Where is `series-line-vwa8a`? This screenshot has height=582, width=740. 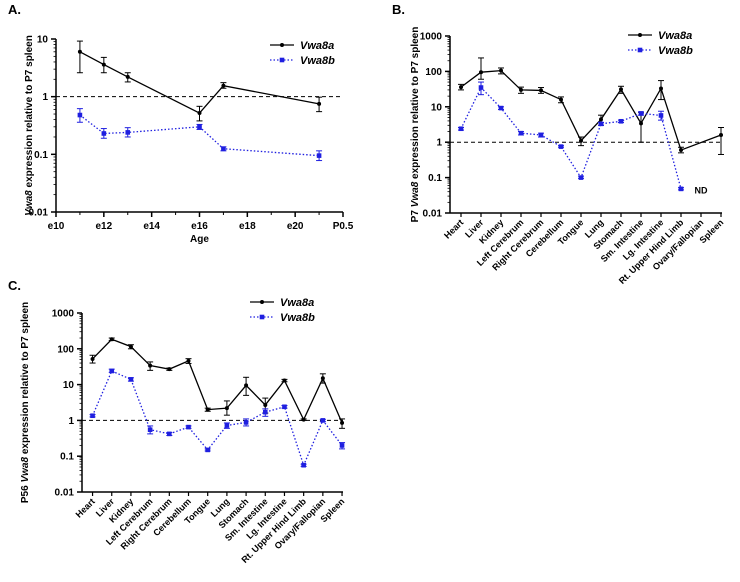 series-line-vwa8a is located at coordinates (217, 381).